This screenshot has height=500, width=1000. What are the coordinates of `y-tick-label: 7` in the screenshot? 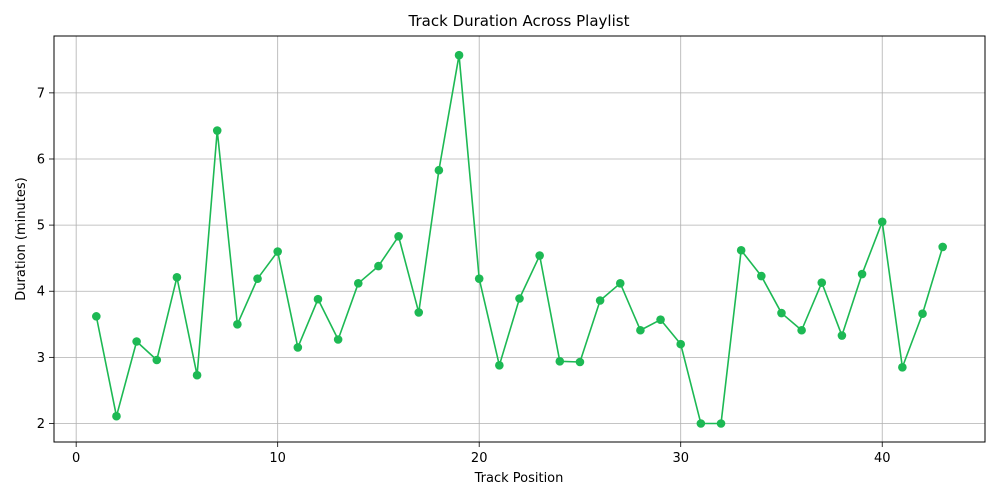 It's located at (41, 93).